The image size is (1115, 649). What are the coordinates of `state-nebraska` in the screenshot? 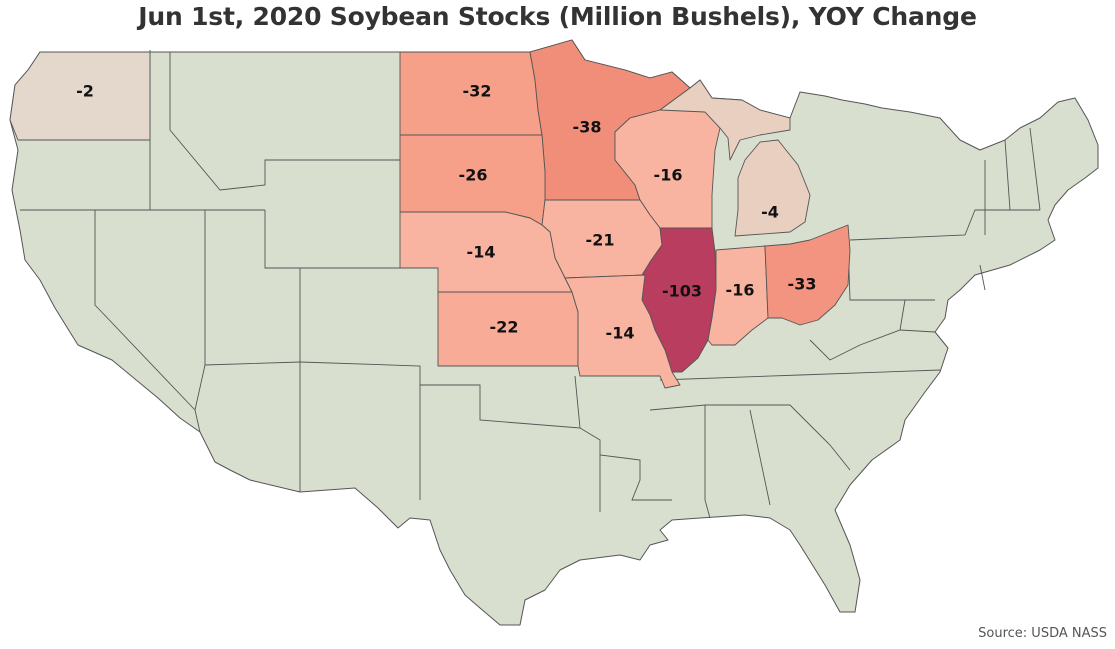 It's located at (486, 252).